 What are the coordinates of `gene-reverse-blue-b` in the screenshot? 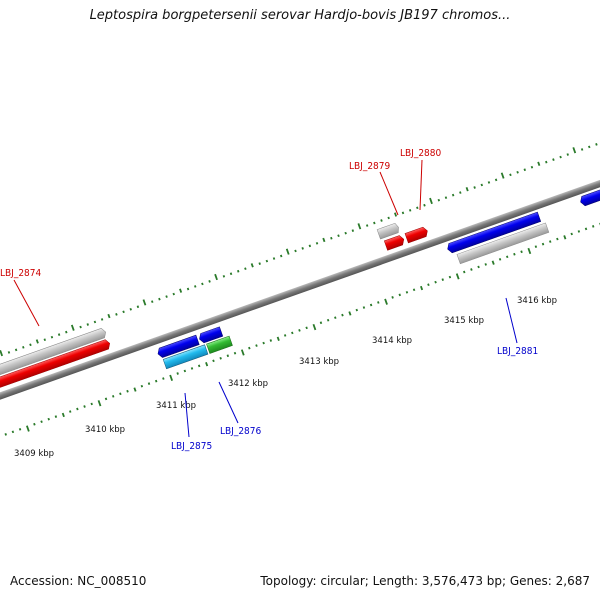 It's located at (211, 335).